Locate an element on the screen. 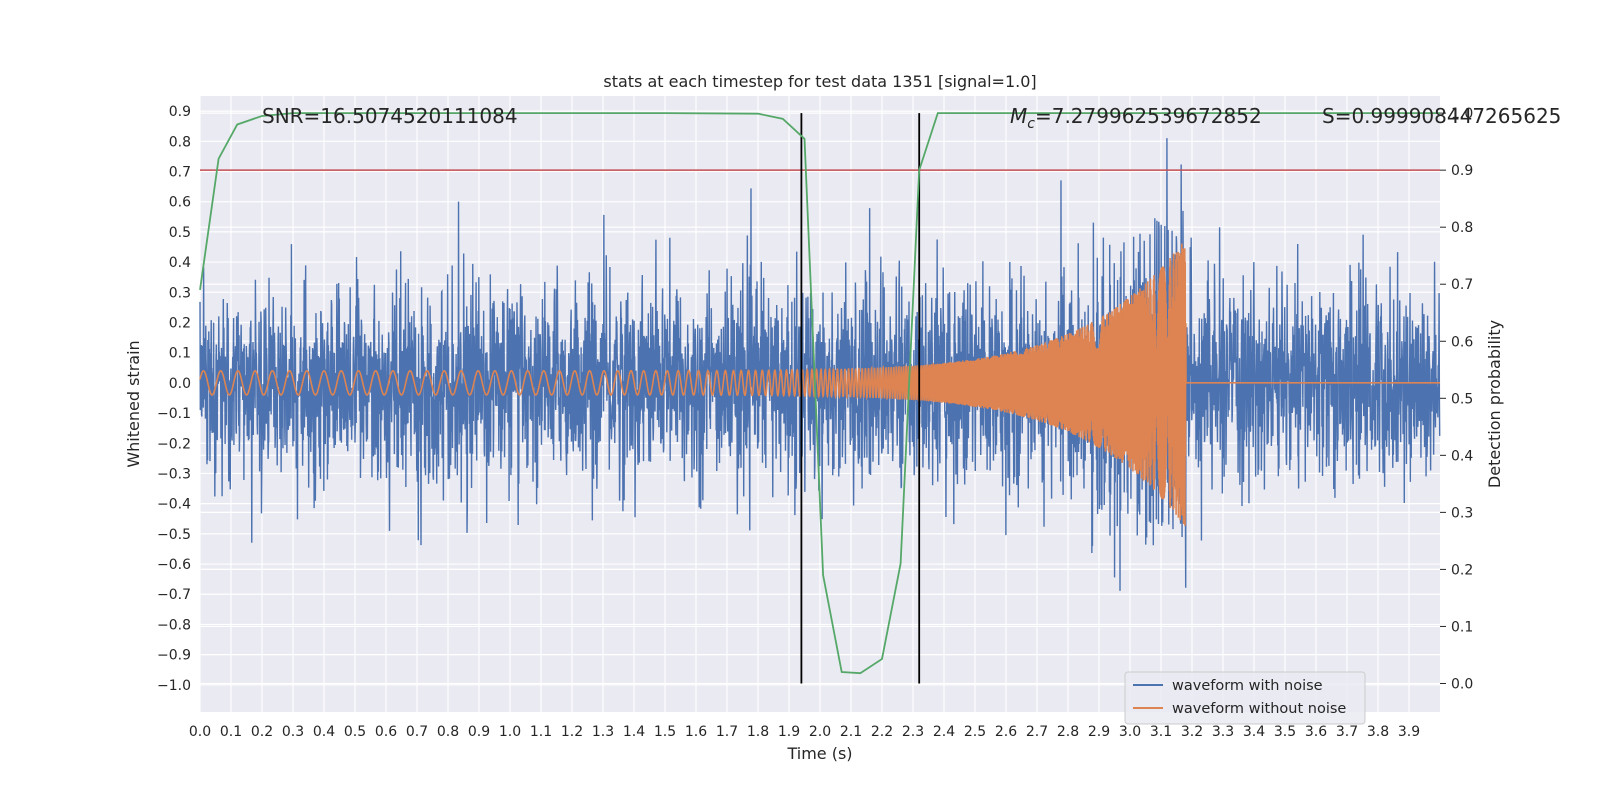 This screenshot has height=800, width=1600. y-left-tick-label: 0.4 is located at coordinates (180, 263).